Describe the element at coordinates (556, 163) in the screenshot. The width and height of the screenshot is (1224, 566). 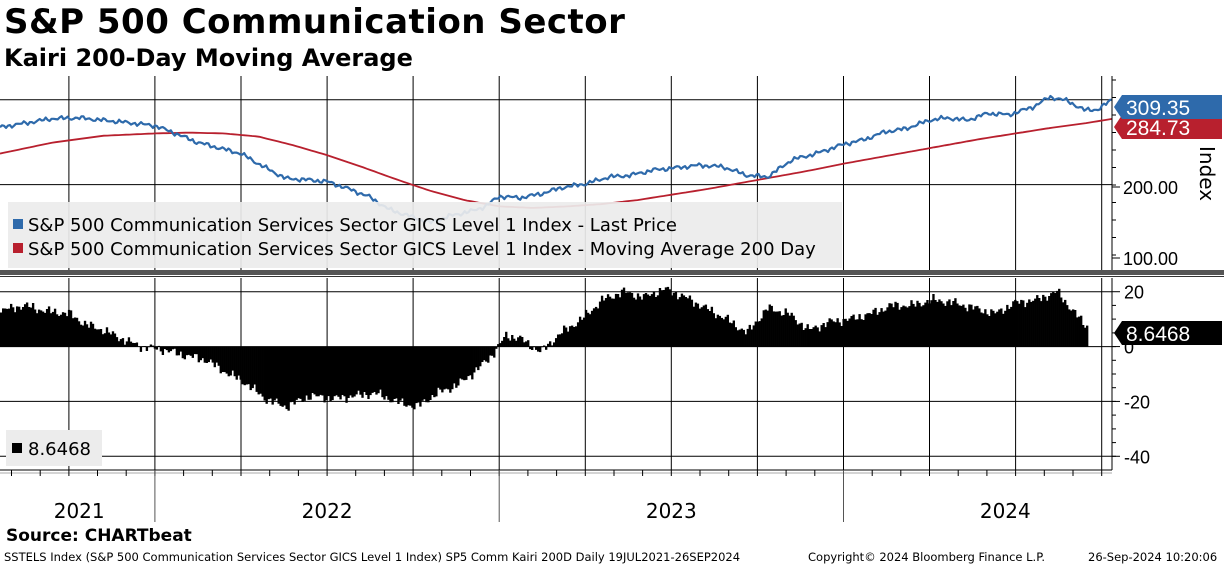
I see `moving-average-line` at that location.